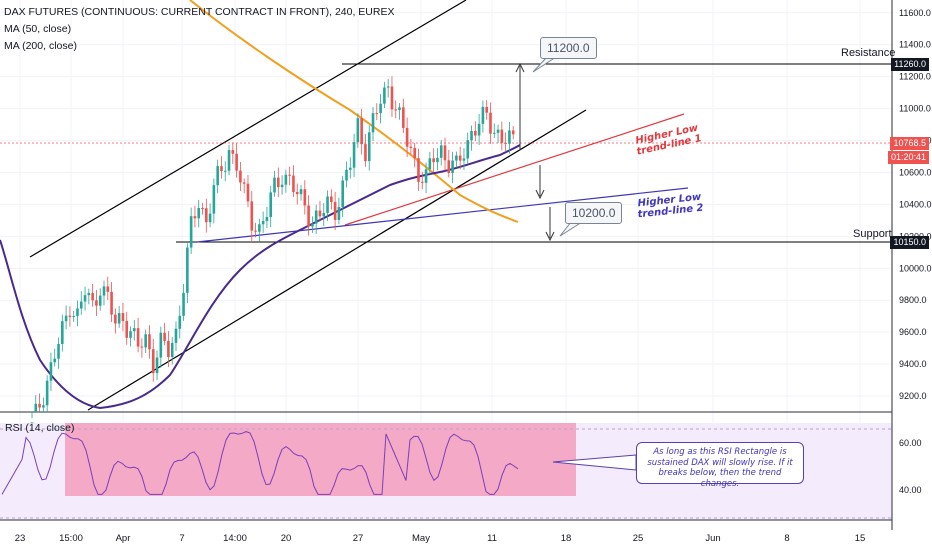  Describe the element at coordinates (872, 234) in the screenshot. I see `support-label: Support` at that location.